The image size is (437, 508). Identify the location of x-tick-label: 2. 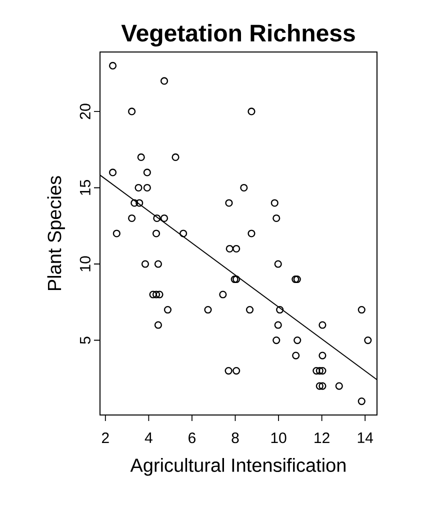
(105, 438).